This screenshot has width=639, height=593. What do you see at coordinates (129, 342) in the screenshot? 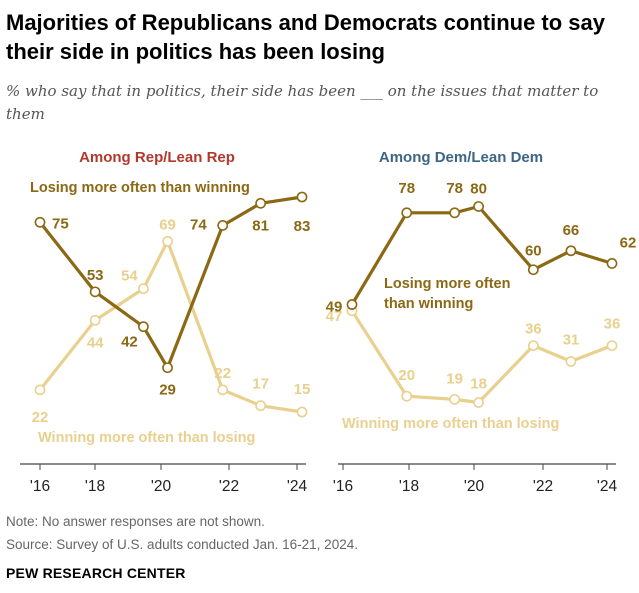
I see `rep-losing-data-label: 42` at bounding box center [129, 342].